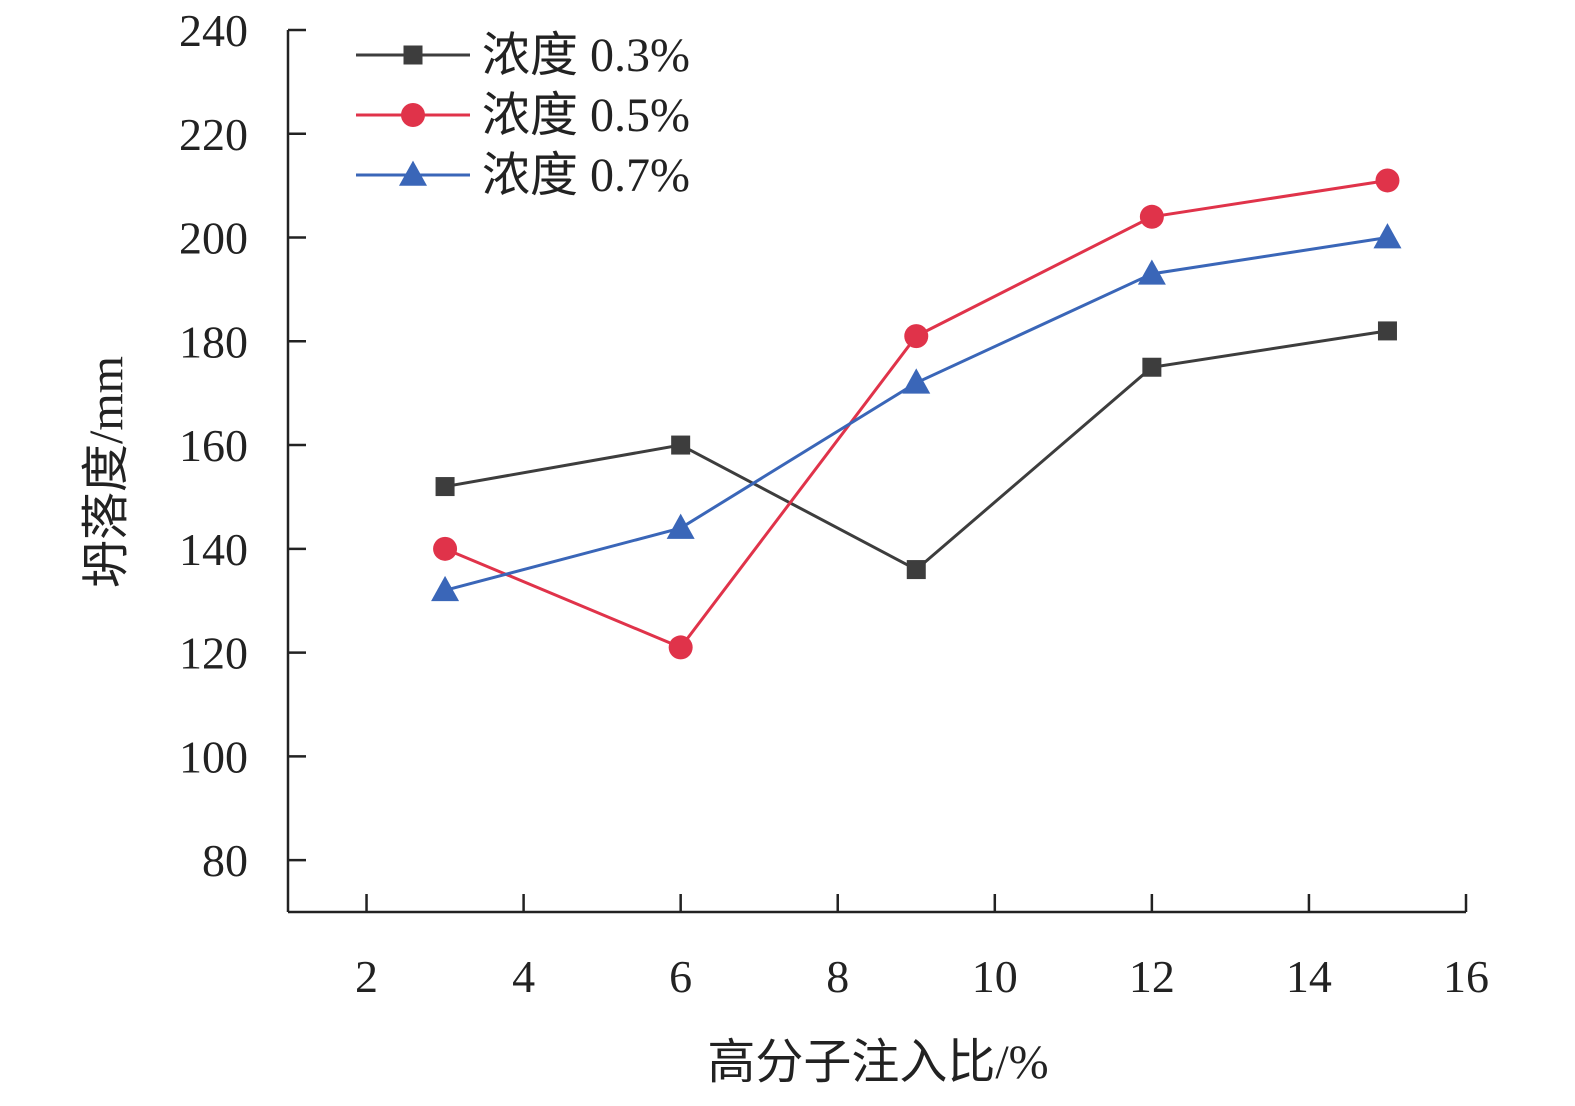  I want to click on y-tick-label: 80, so click(225, 860).